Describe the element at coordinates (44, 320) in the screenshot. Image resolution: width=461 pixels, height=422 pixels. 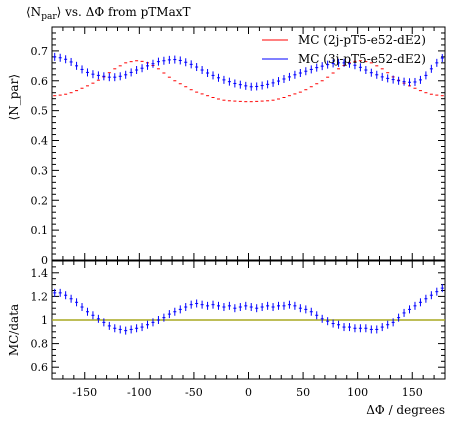
I see `ratio-y-tick-label: 1` at that location.